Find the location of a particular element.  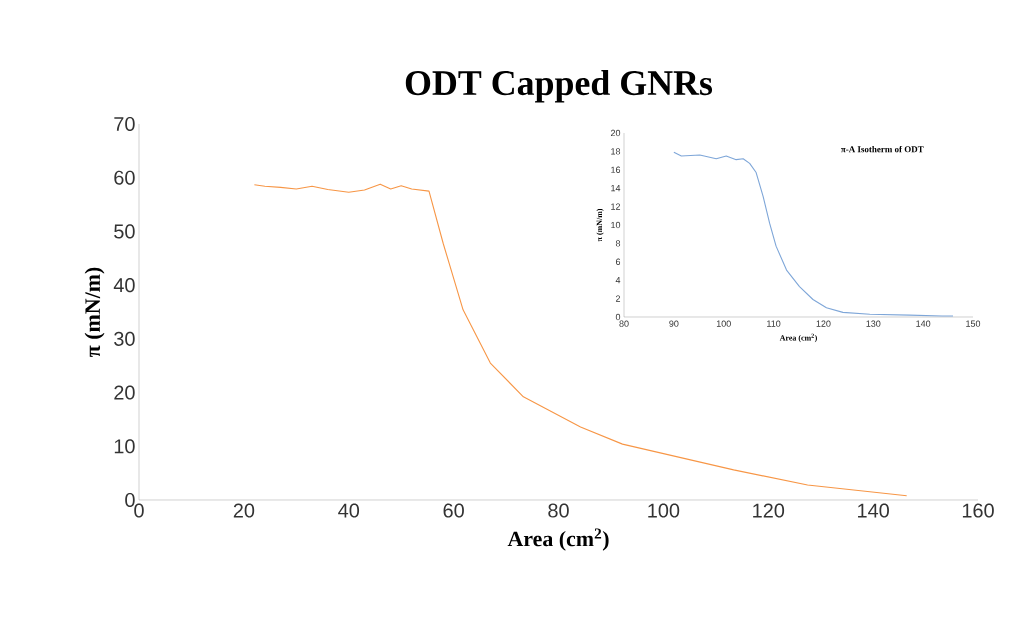

y-tick-label: 4 is located at coordinates (618, 280).